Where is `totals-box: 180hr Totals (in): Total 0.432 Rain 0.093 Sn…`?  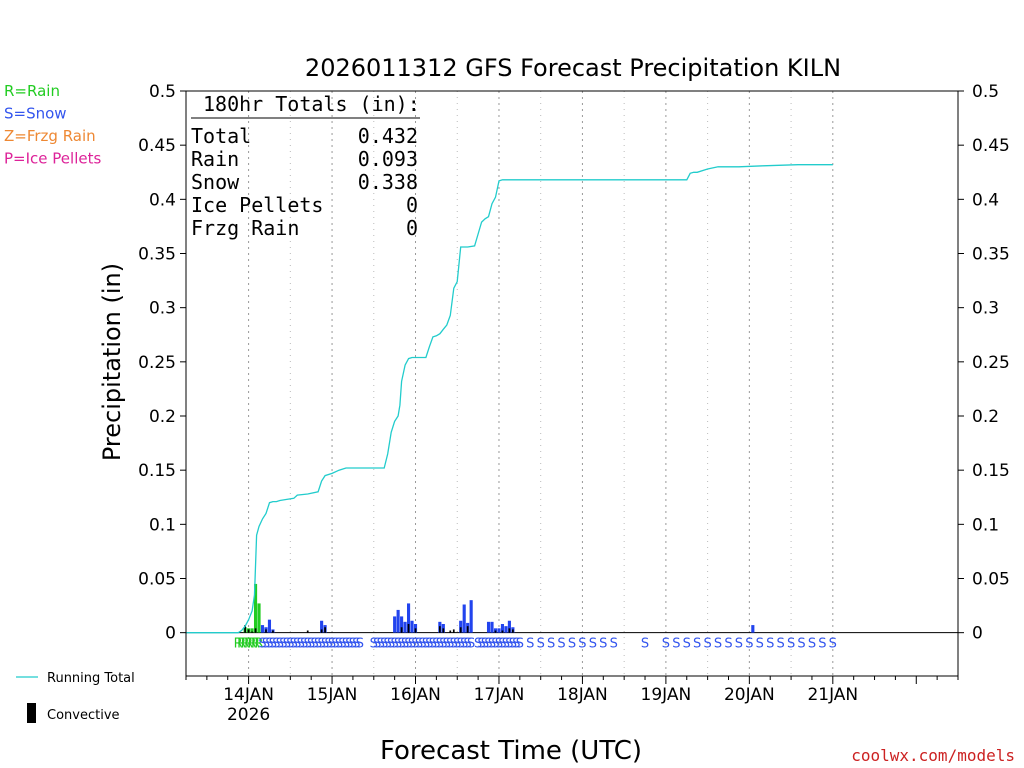
totals-box: 180hr Totals (in): Total 0.432 Rain 0.093 Sn… is located at coordinates (305, 166).